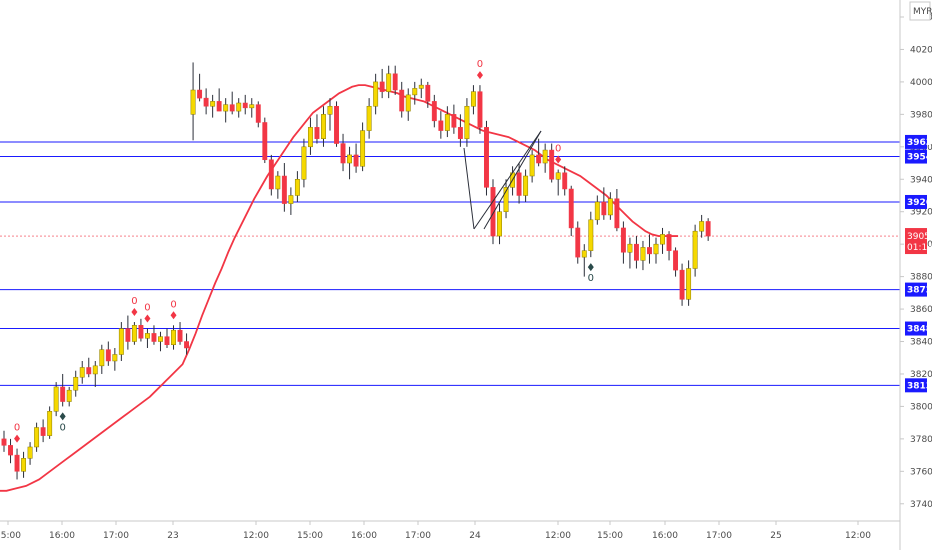 This screenshot has width=932, height=550. I want to click on level-label: 3963, so click(919, 143).